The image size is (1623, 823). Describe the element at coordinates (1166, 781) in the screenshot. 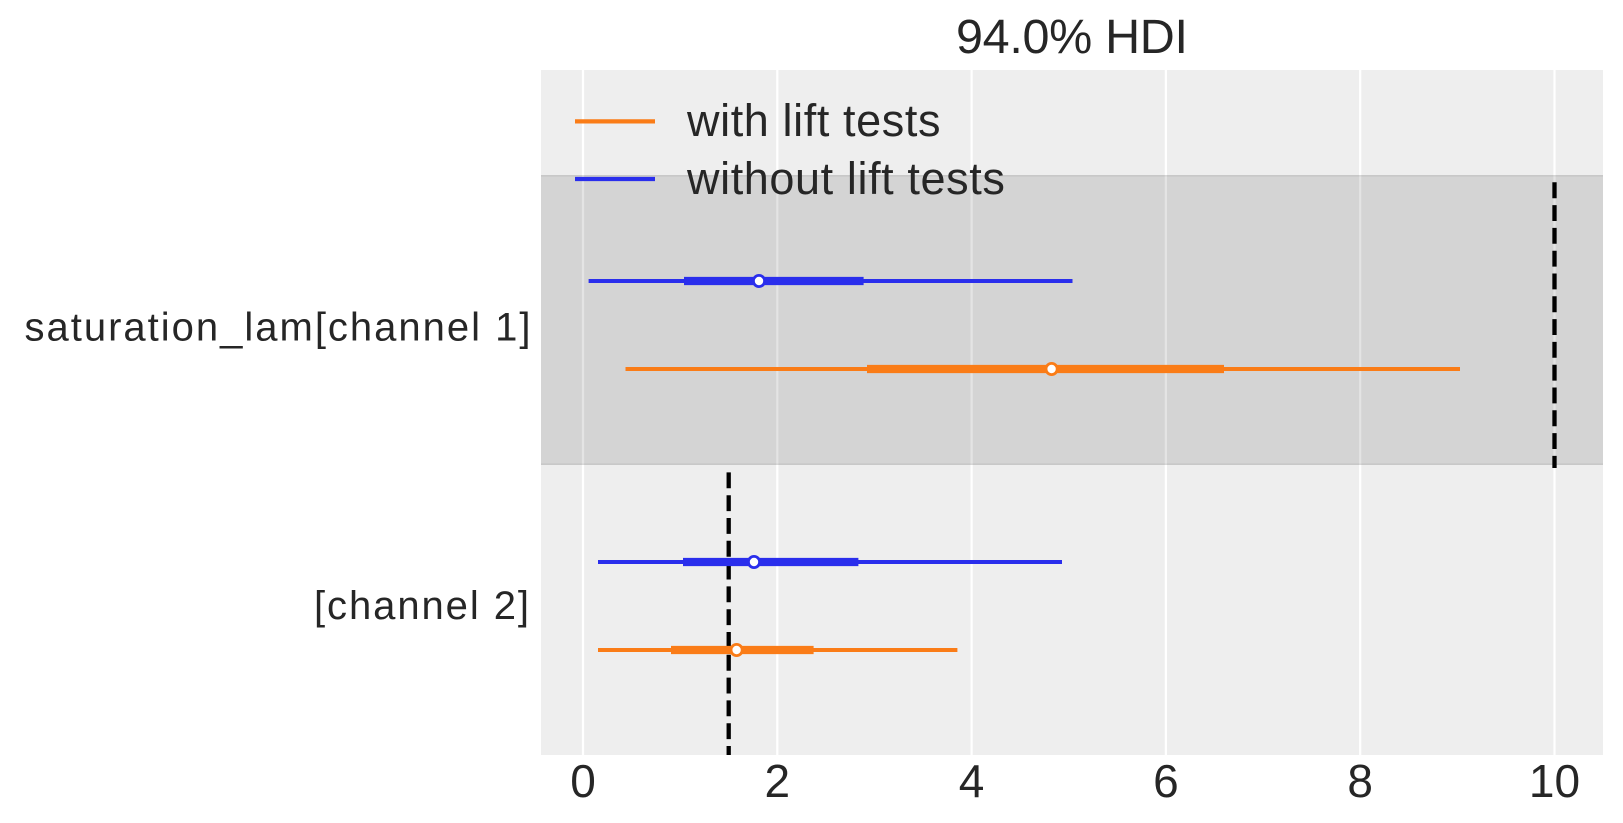

I see `svg-text: 6` at that location.